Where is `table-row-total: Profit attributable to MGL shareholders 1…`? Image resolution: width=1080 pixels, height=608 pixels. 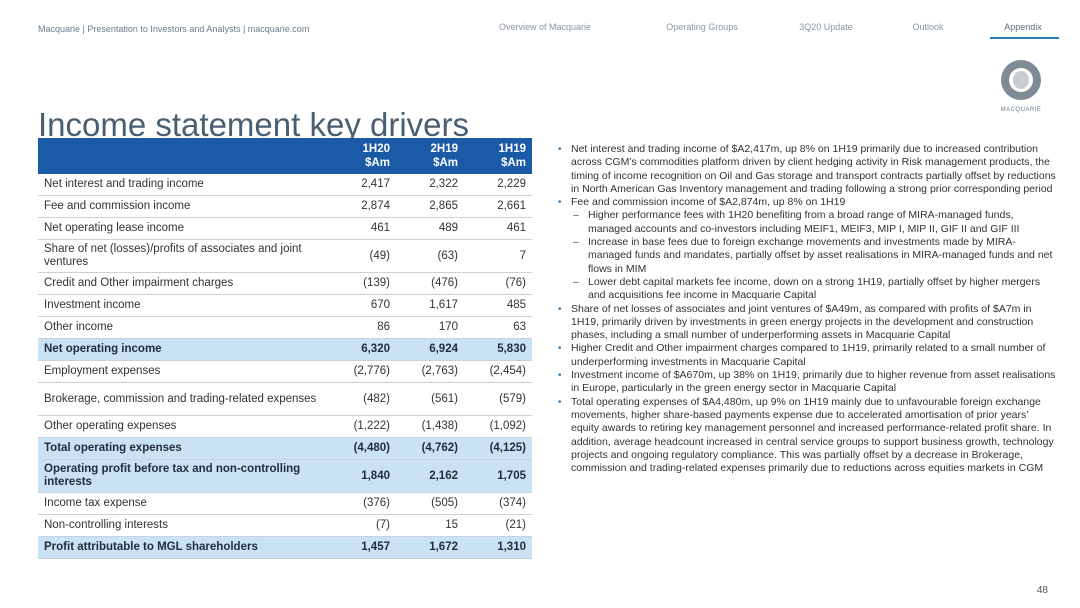 table-row-total: Profit attributable to MGL shareholders 1… is located at coordinates (285, 547).